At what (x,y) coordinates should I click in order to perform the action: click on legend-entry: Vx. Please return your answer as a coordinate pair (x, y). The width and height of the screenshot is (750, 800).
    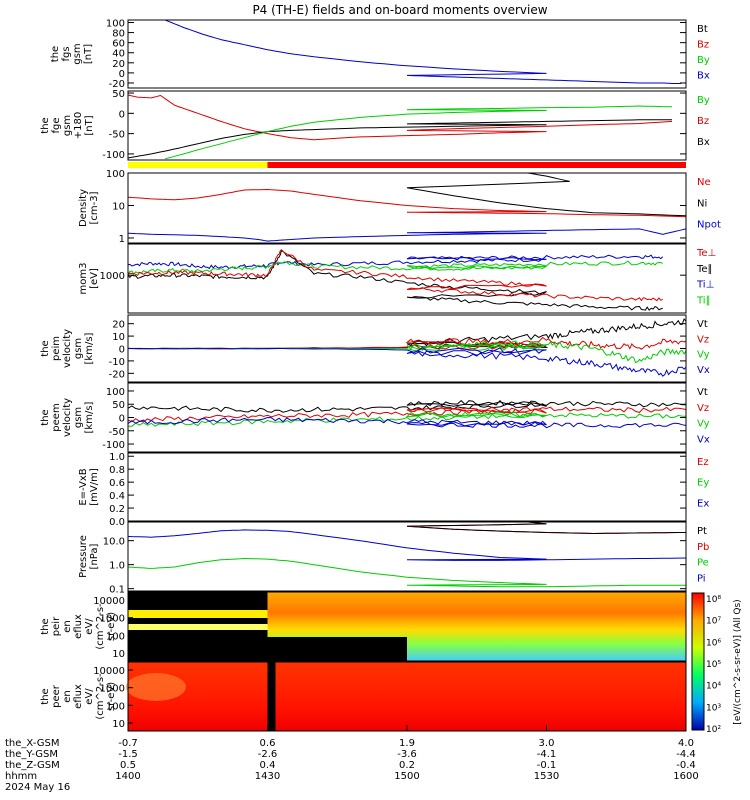
    Looking at the image, I should click on (703, 370).